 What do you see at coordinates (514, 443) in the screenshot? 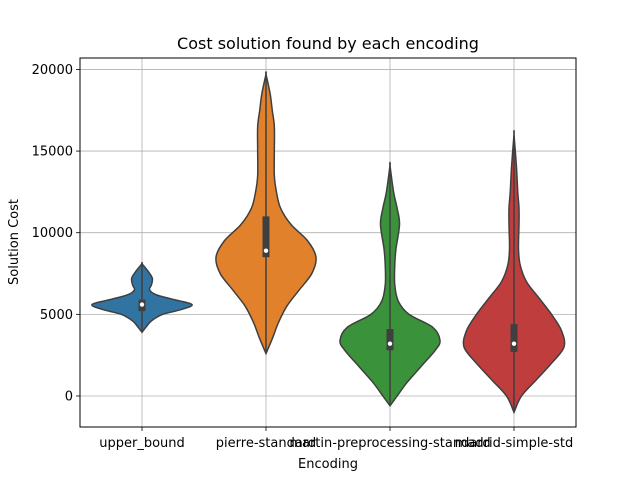
I see `x-tick-label: madrid-simple-std` at bounding box center [514, 443].